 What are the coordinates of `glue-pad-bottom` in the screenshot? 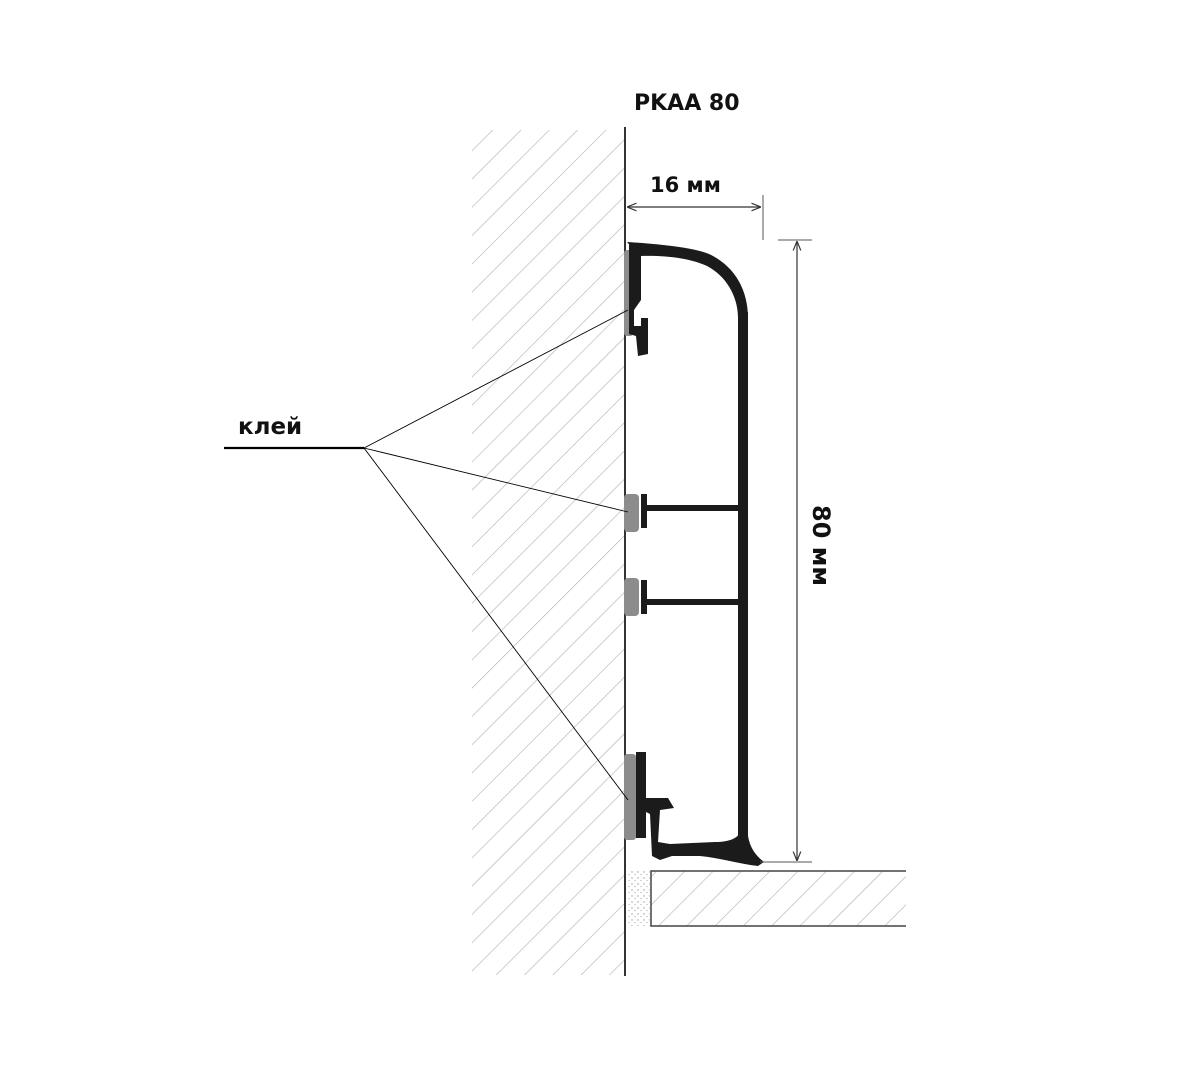 It's located at (630, 797).